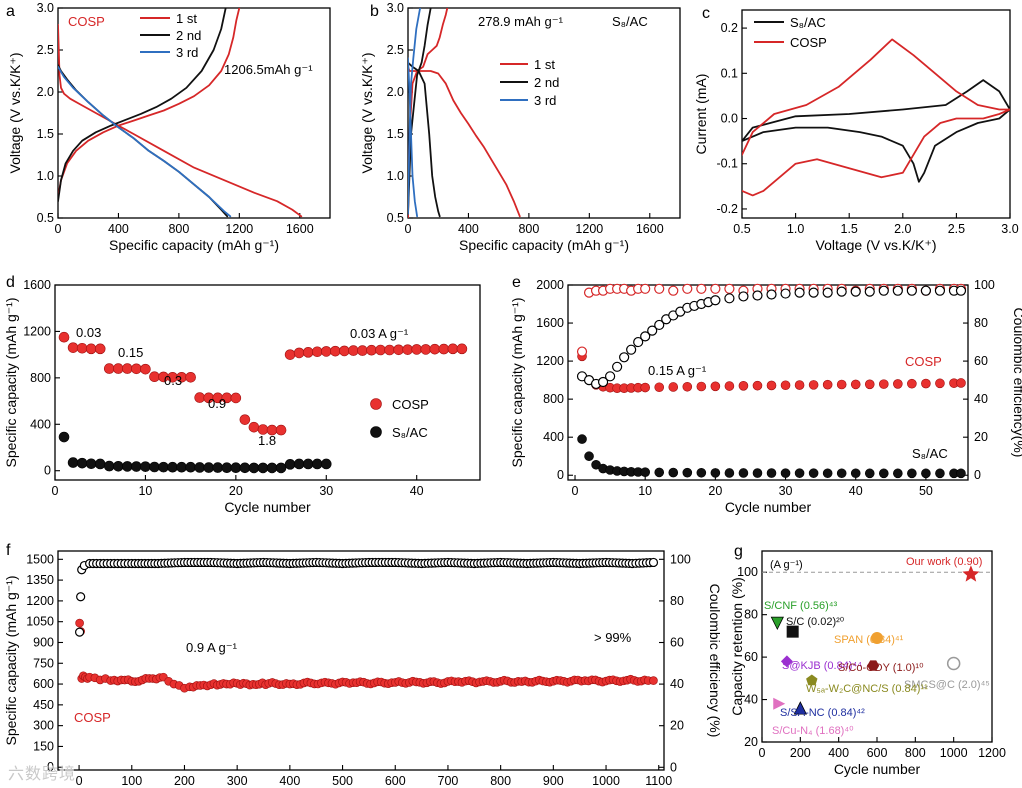 The width and height of the screenshot is (1022, 788). Describe the element at coordinates (981, 399) in the screenshot. I see `y2-tick-label: 40` at that location.